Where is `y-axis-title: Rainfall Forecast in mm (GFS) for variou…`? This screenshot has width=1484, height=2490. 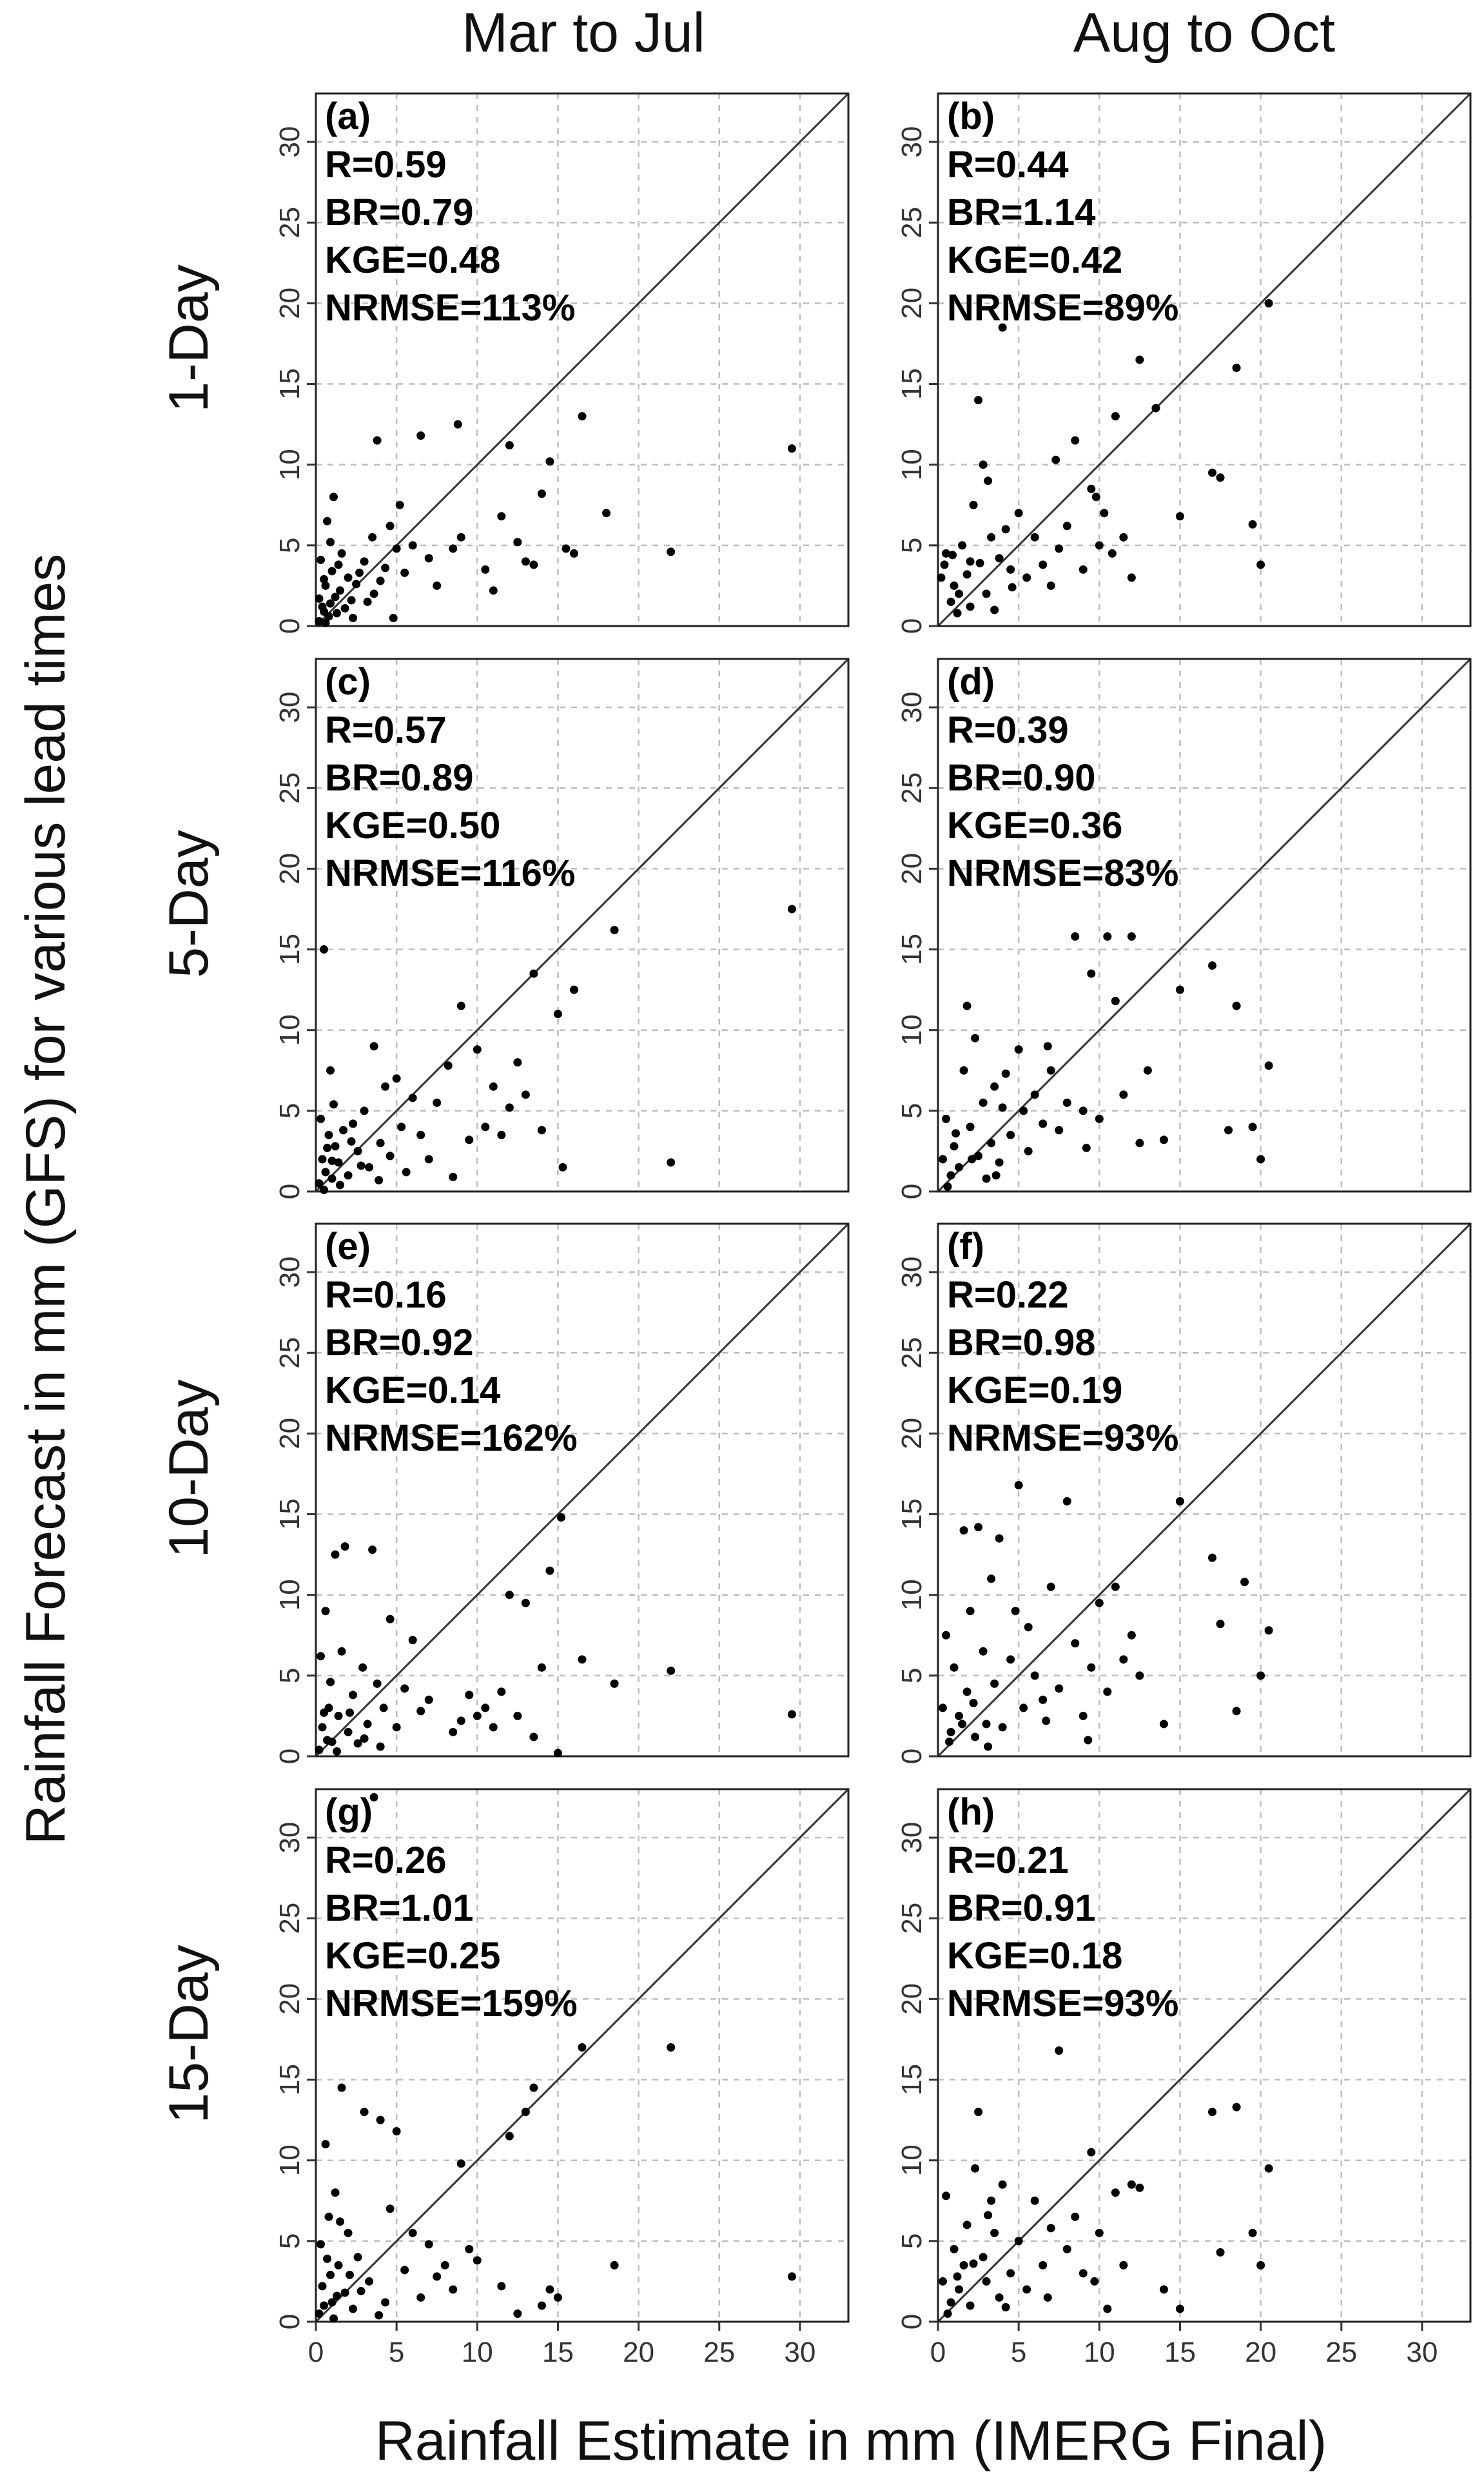 y-axis-title: Rainfall Forecast in mm (GFS) for variou… is located at coordinates (46, 1199).